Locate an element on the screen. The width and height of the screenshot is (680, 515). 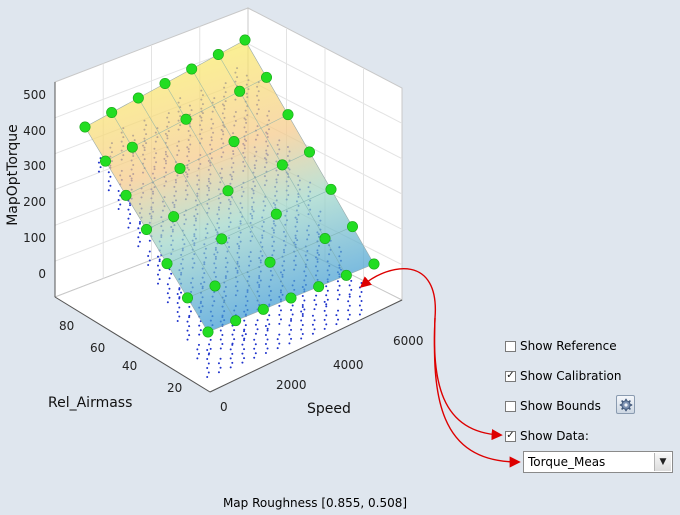
show-data-checkbox: ✓ Show Data: is located at coordinates (547, 436).